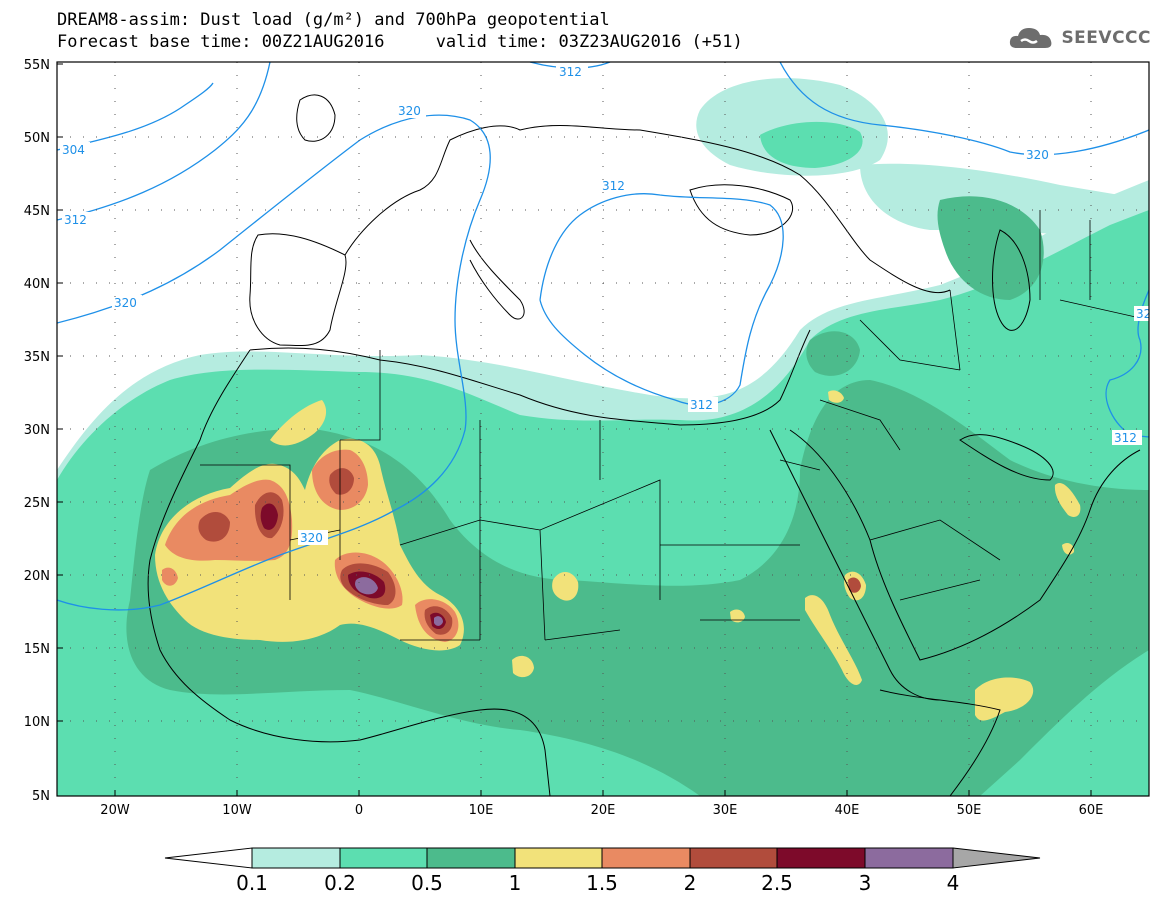  What do you see at coordinates (41, 796) in the screenshot?
I see `lat-label: 5N` at bounding box center [41, 796].